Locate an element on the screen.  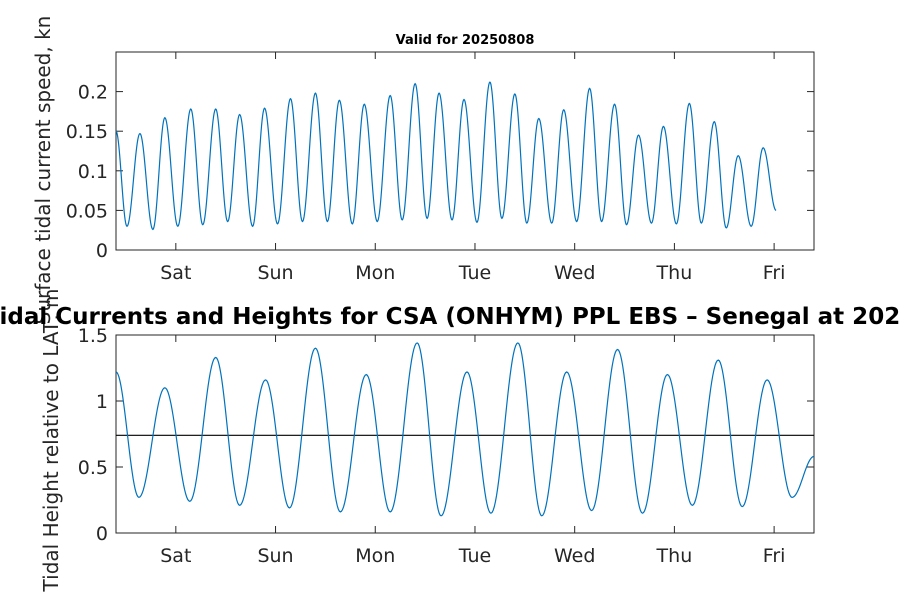
ytick-label: 0.15 is located at coordinates (87, 132).